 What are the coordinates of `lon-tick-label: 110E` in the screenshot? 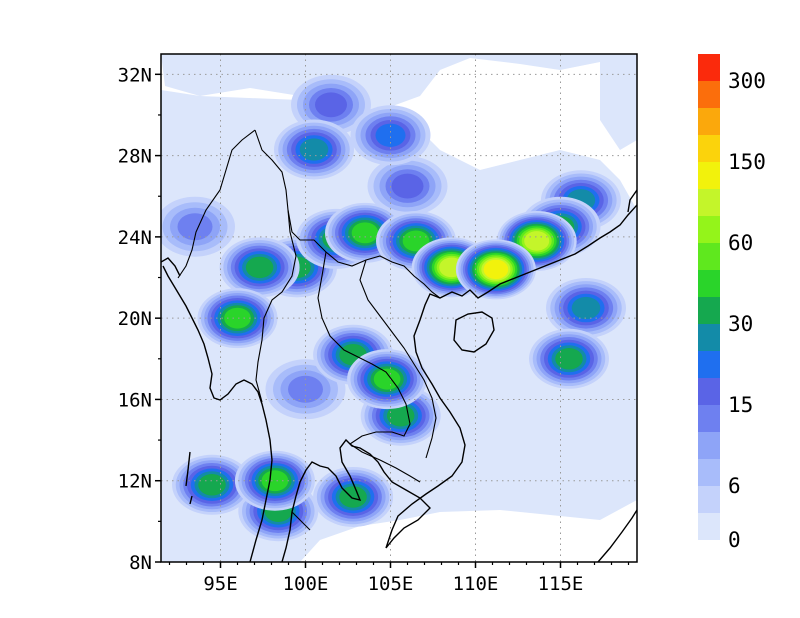 It's located at (476, 584).